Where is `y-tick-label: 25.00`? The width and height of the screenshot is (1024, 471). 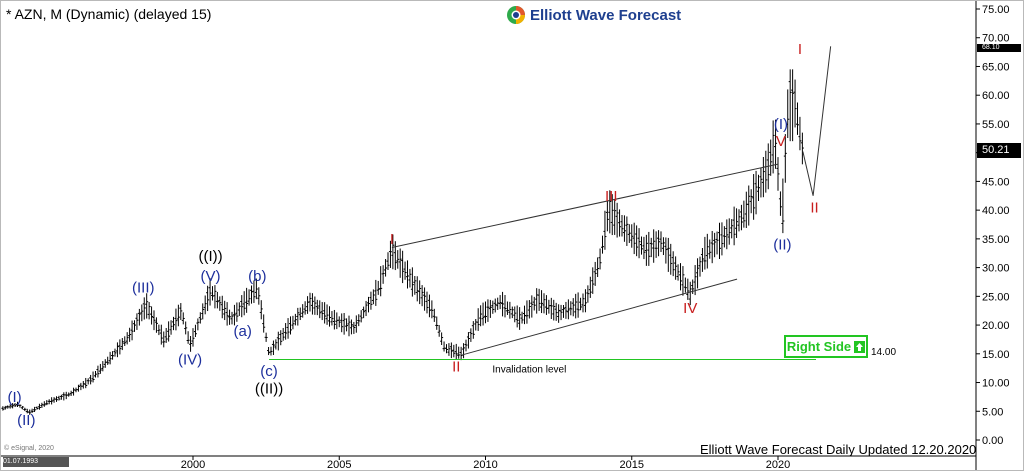
y-tick-label: 25.00 is located at coordinates (996, 297).